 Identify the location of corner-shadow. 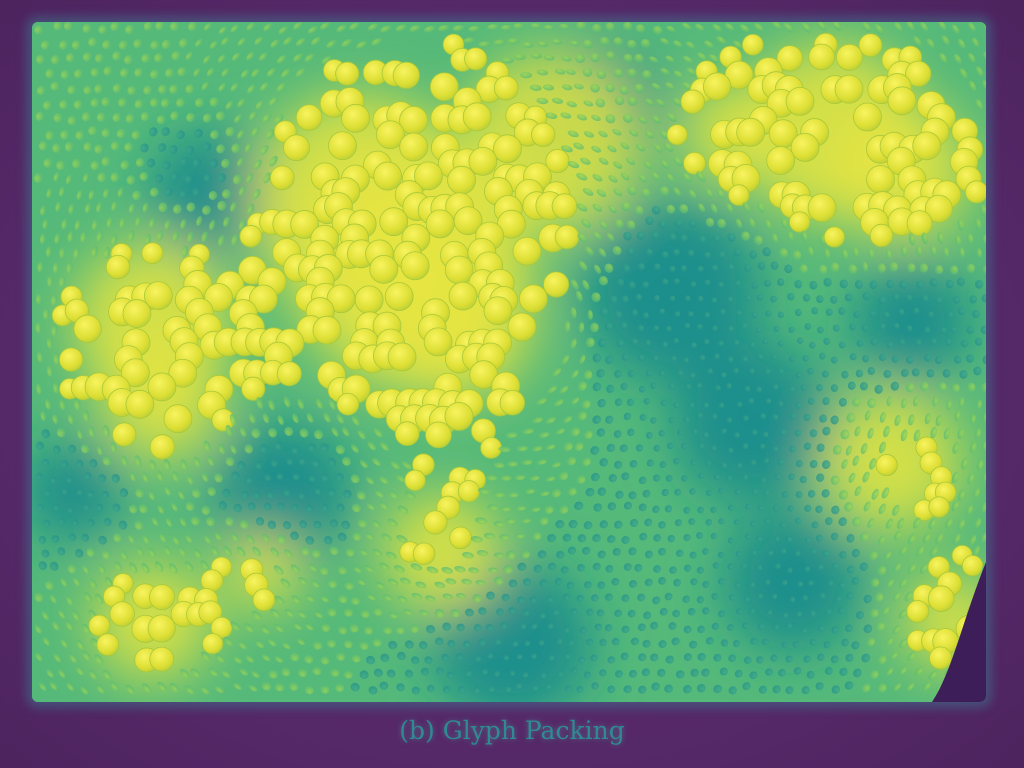
(959, 632).